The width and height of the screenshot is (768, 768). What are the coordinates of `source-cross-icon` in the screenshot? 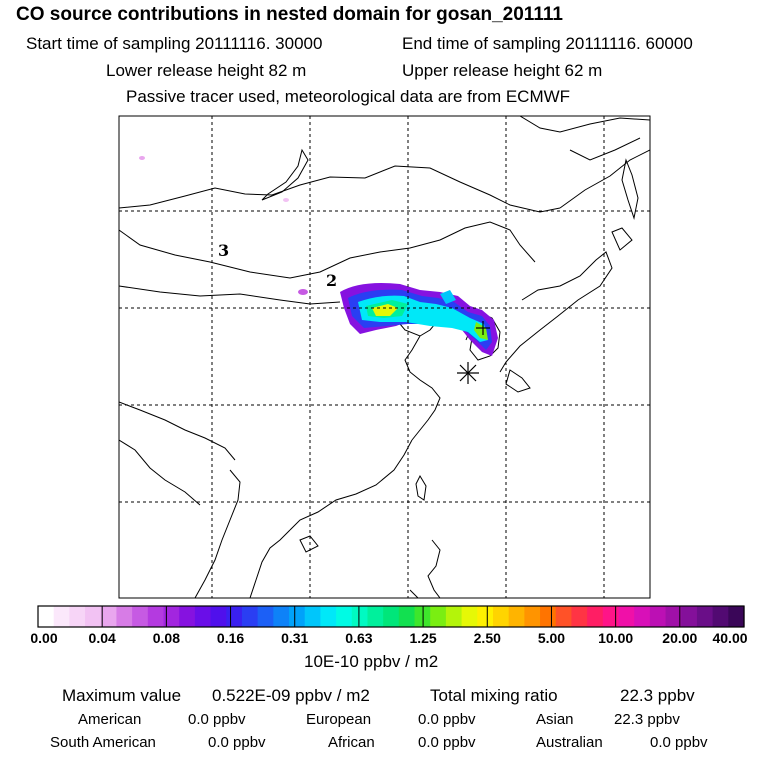 It's located at (483, 328).